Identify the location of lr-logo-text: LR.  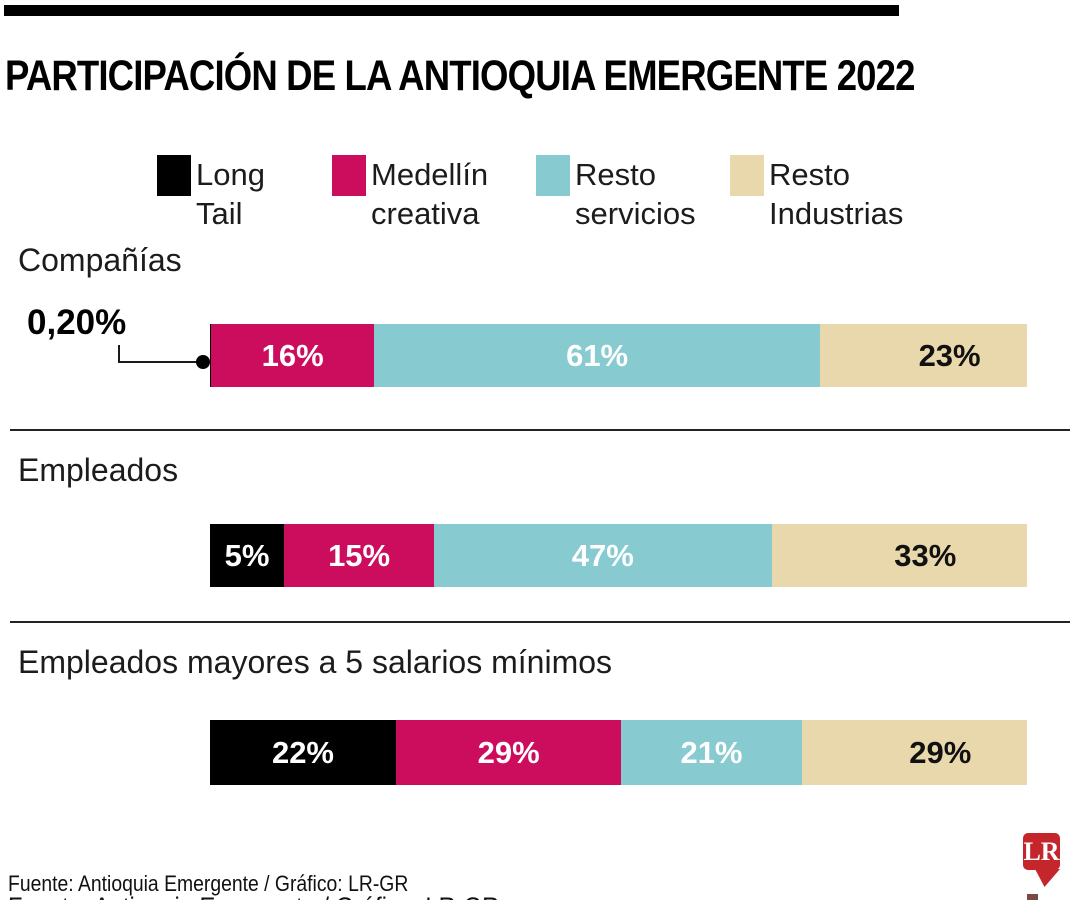
(1041, 851).